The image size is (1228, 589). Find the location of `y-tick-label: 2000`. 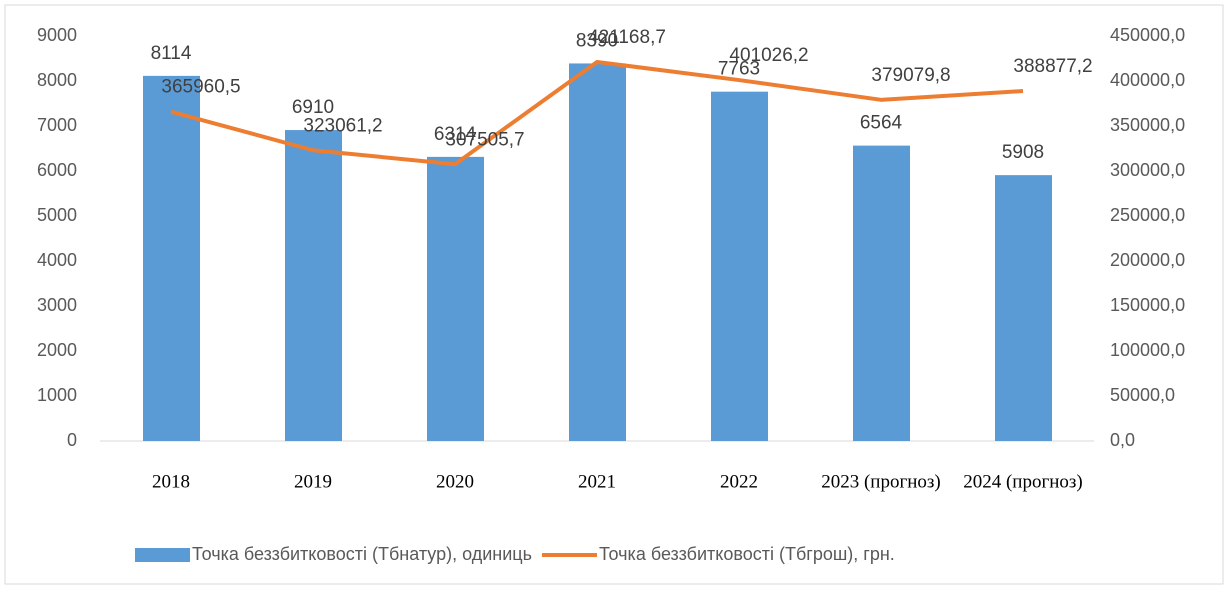

y-tick-label: 2000 is located at coordinates (57, 350).